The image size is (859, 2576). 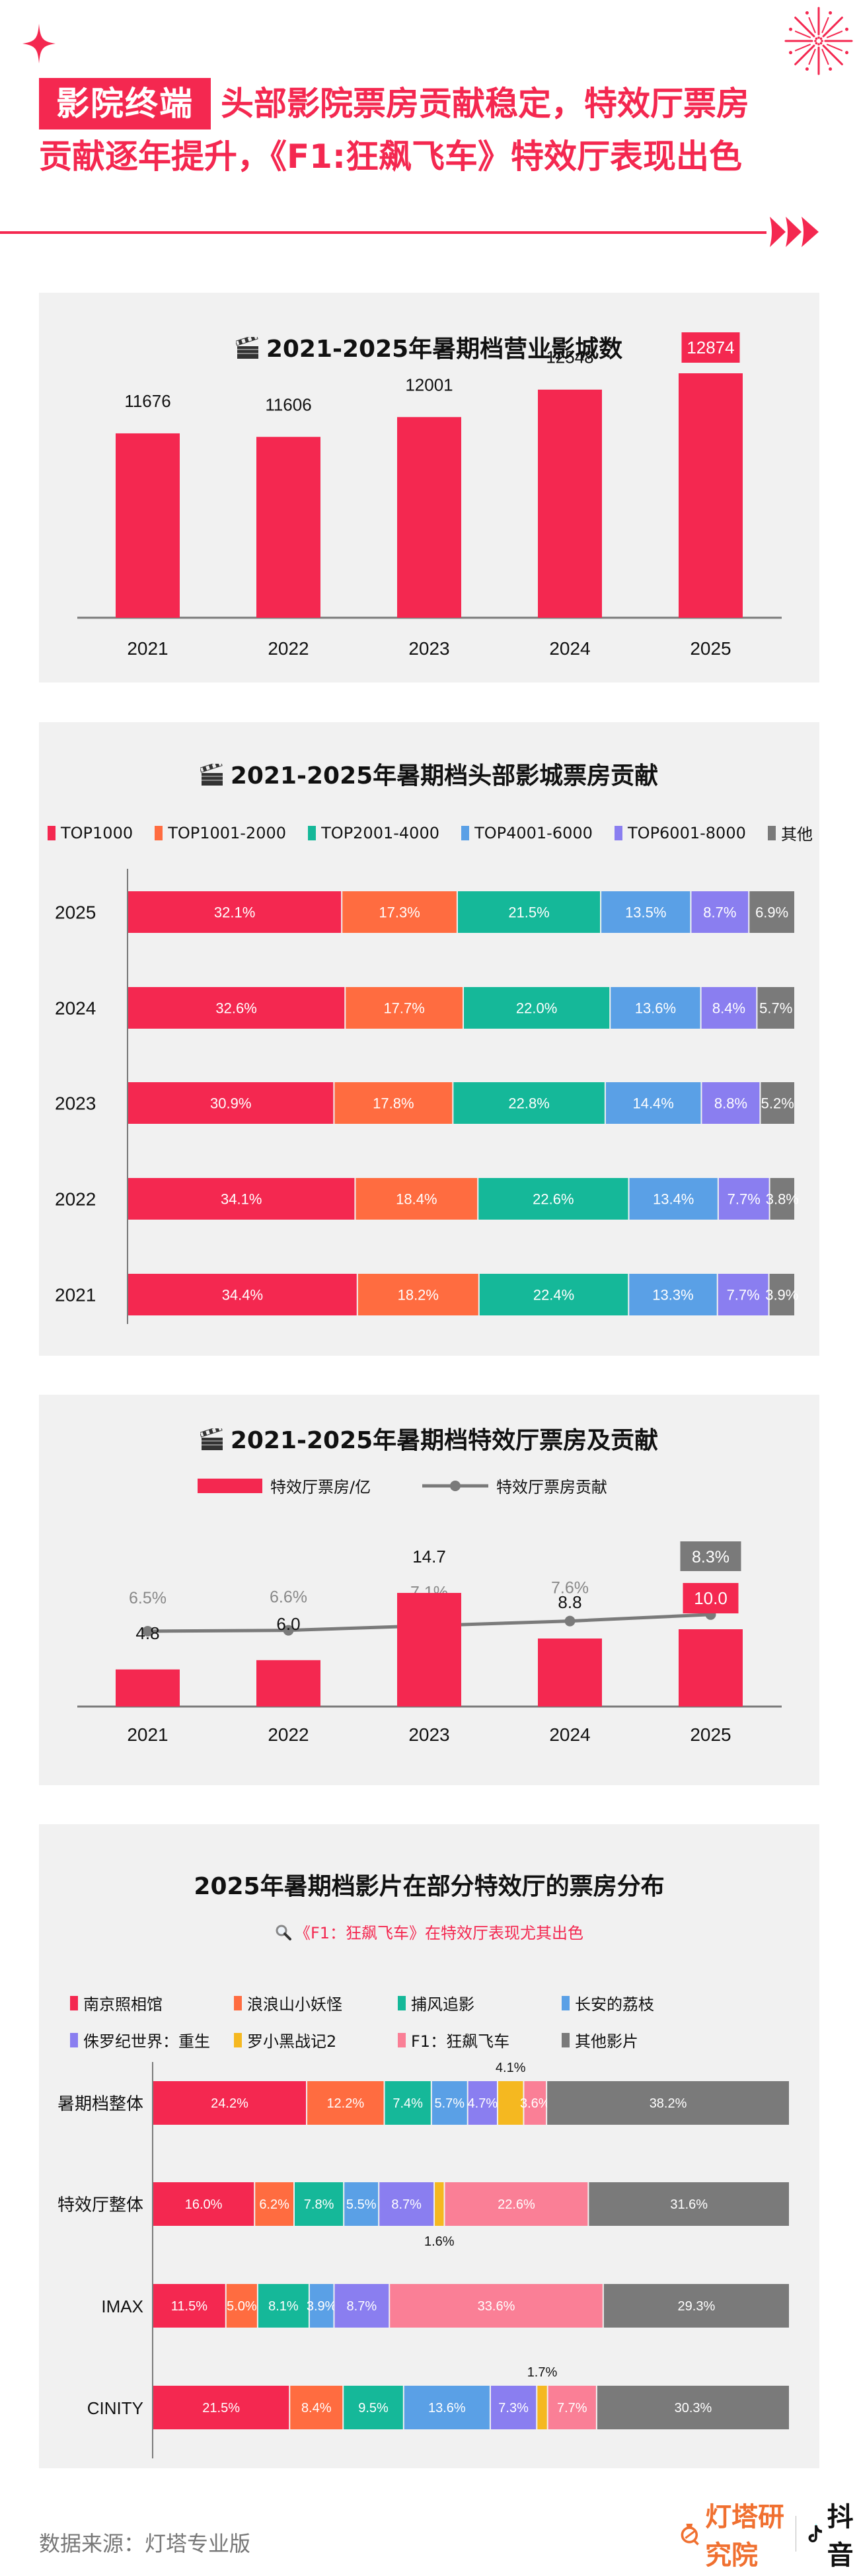 What do you see at coordinates (535, 2103) in the screenshot?
I see `segment-label: 3.6%` at bounding box center [535, 2103].